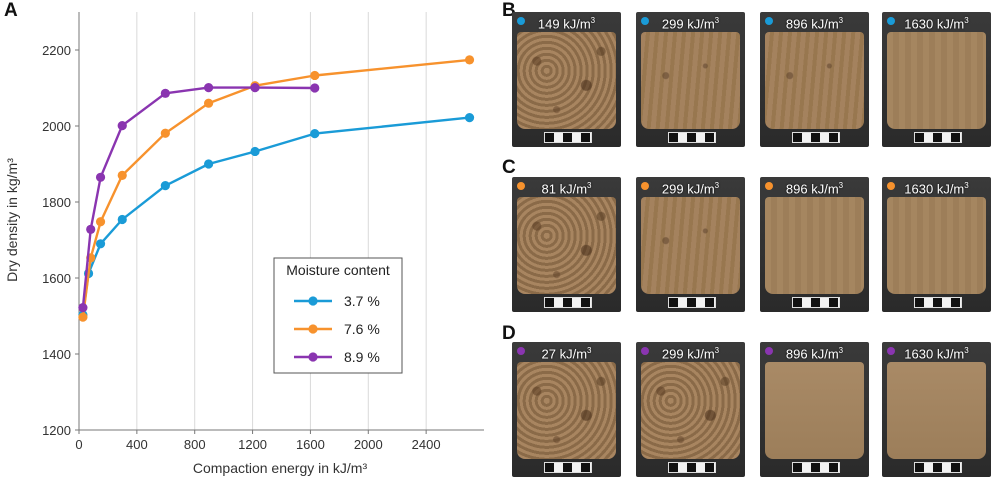 Image resolution: width=996 pixels, height=480 pixels. I want to click on energy-label: 81 kJ/m3, so click(566, 188).